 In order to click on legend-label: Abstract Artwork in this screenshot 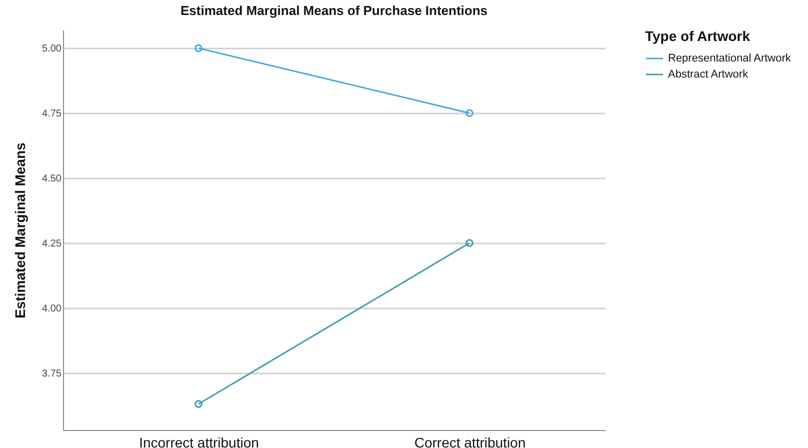, I will do `click(708, 74)`.